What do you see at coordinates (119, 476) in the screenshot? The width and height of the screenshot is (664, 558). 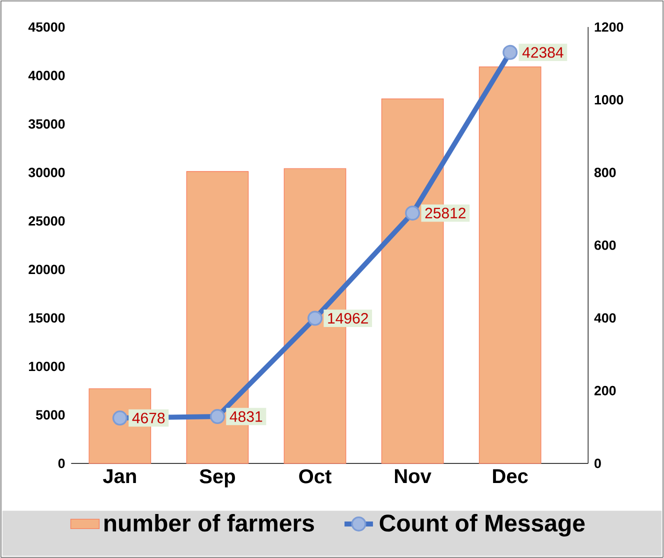 I see `x-tick-label: Jan` at bounding box center [119, 476].